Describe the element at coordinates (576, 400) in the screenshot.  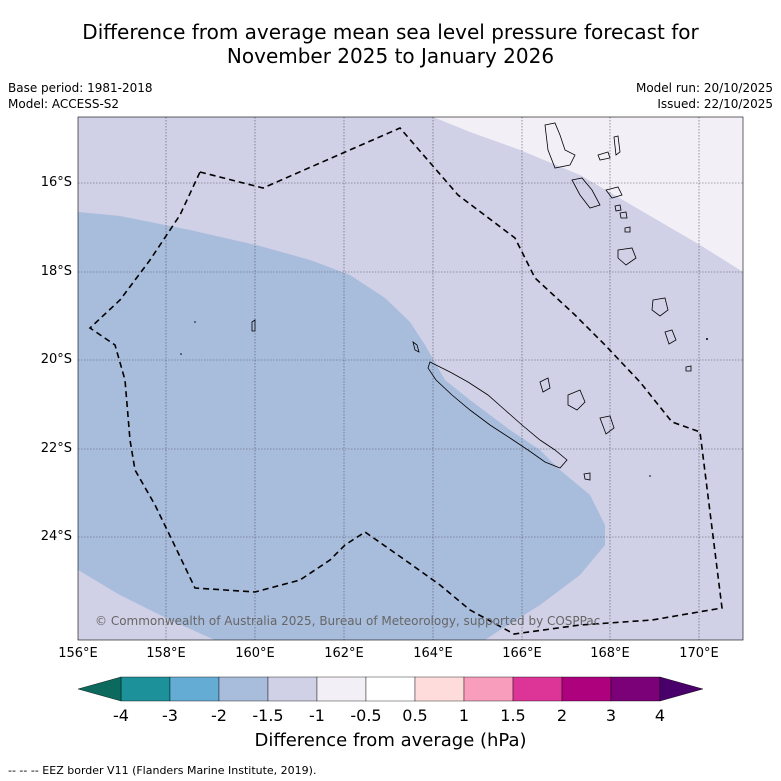
I see `lifou-island` at that location.